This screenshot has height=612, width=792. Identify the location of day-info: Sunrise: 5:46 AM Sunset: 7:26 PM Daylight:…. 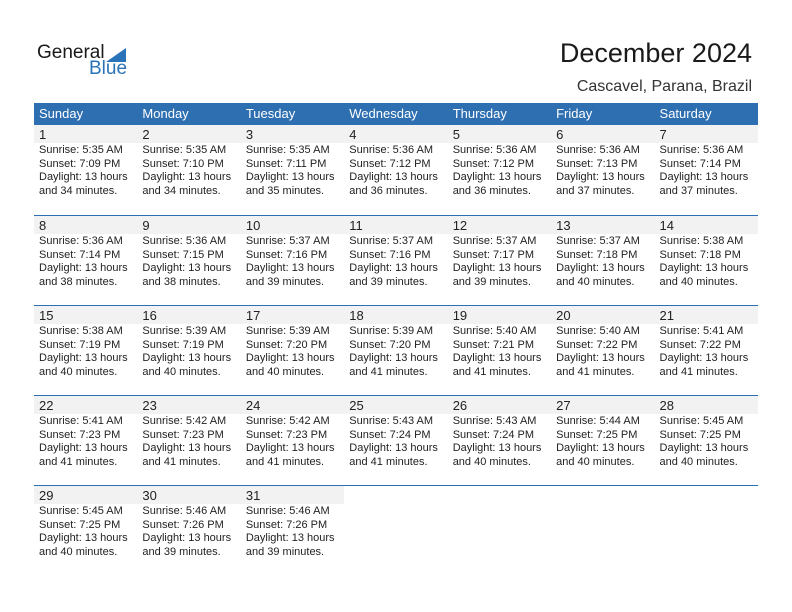
(188, 531).